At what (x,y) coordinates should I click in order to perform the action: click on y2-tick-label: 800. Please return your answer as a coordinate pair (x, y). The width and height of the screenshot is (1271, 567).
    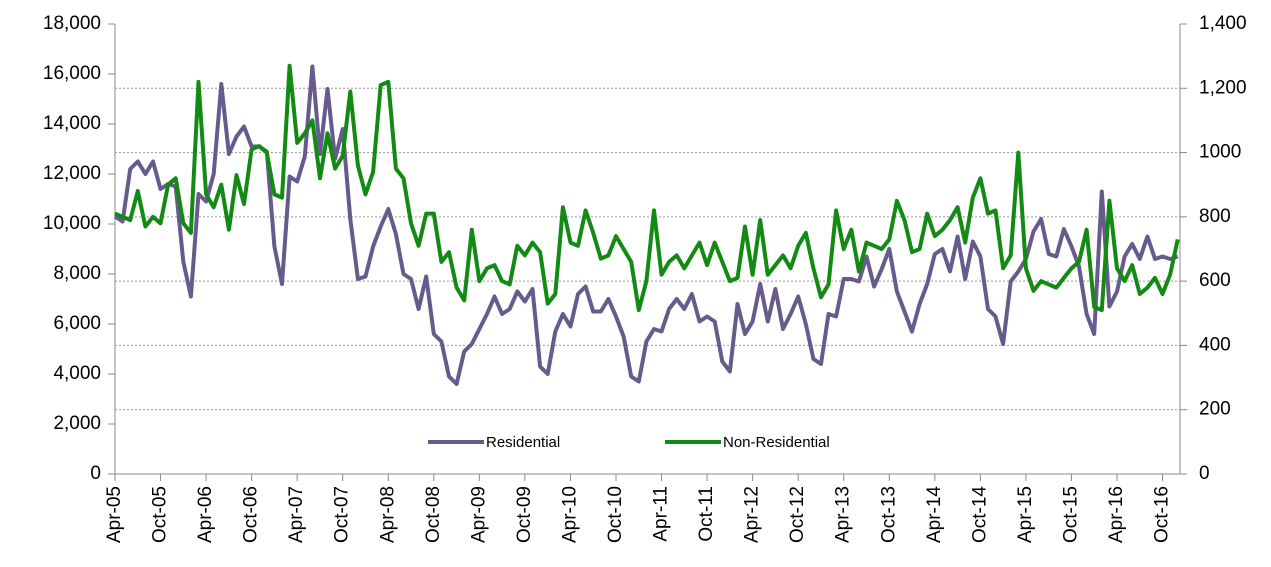
    Looking at the image, I should click on (1215, 216).